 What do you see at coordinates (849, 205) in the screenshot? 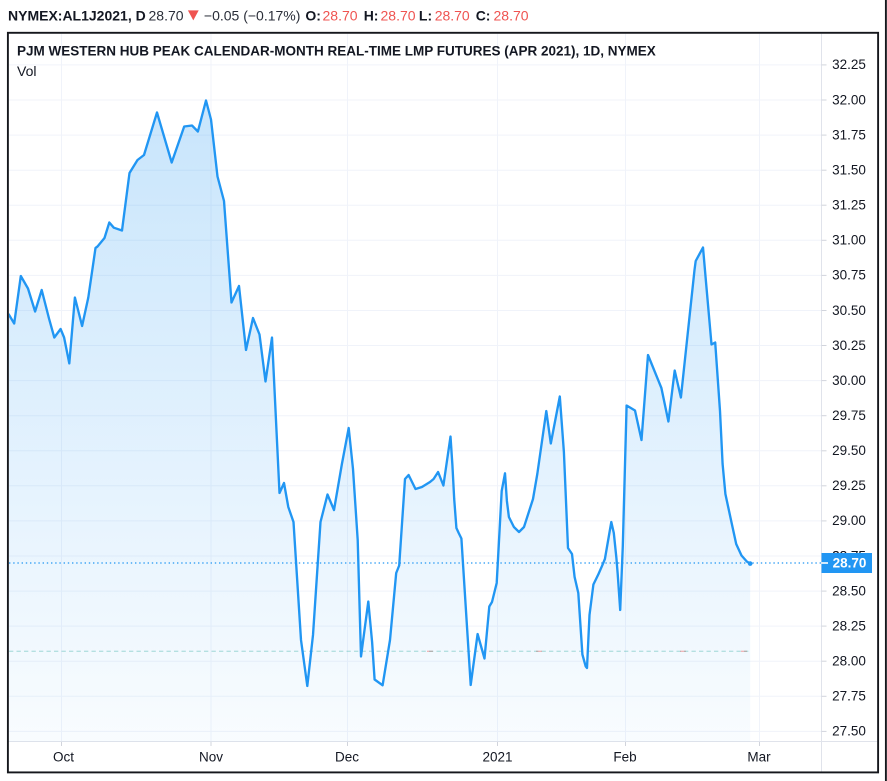
I see `svg-text: 31.25` at bounding box center [849, 205].